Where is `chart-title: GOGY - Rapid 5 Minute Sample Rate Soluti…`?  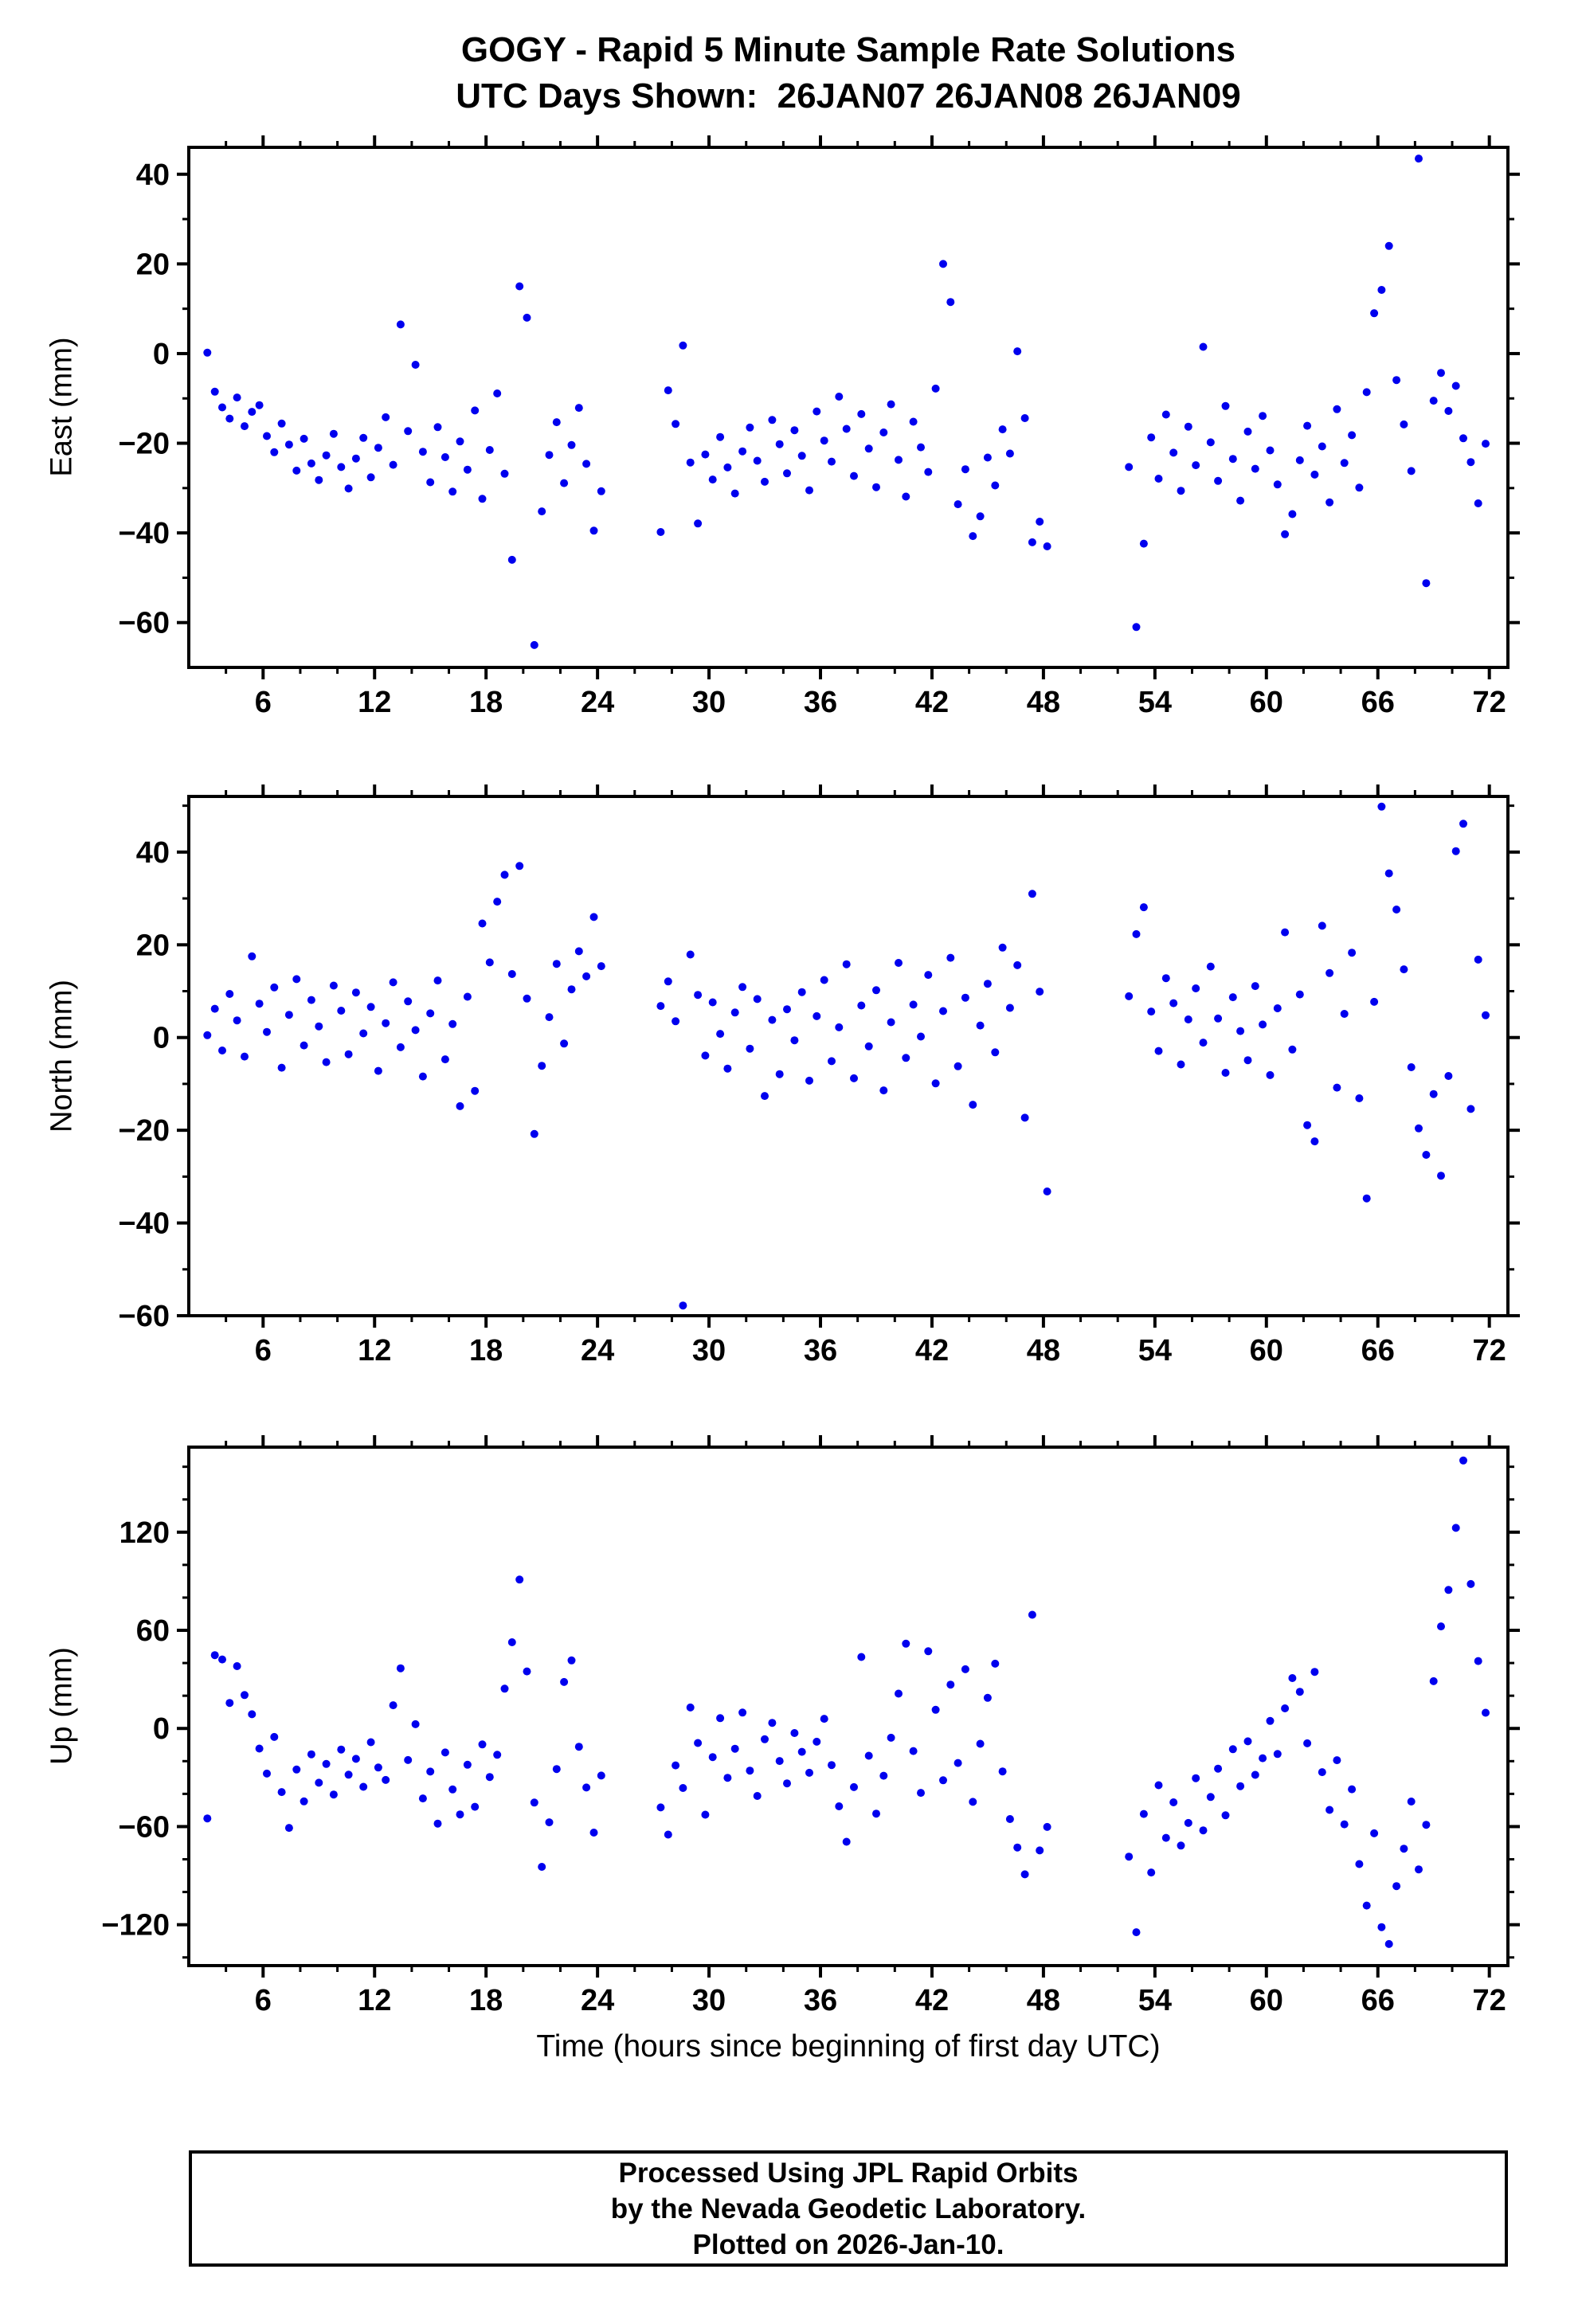 chart-title: GOGY - Rapid 5 Minute Sample Rate Soluti… is located at coordinates (848, 73).